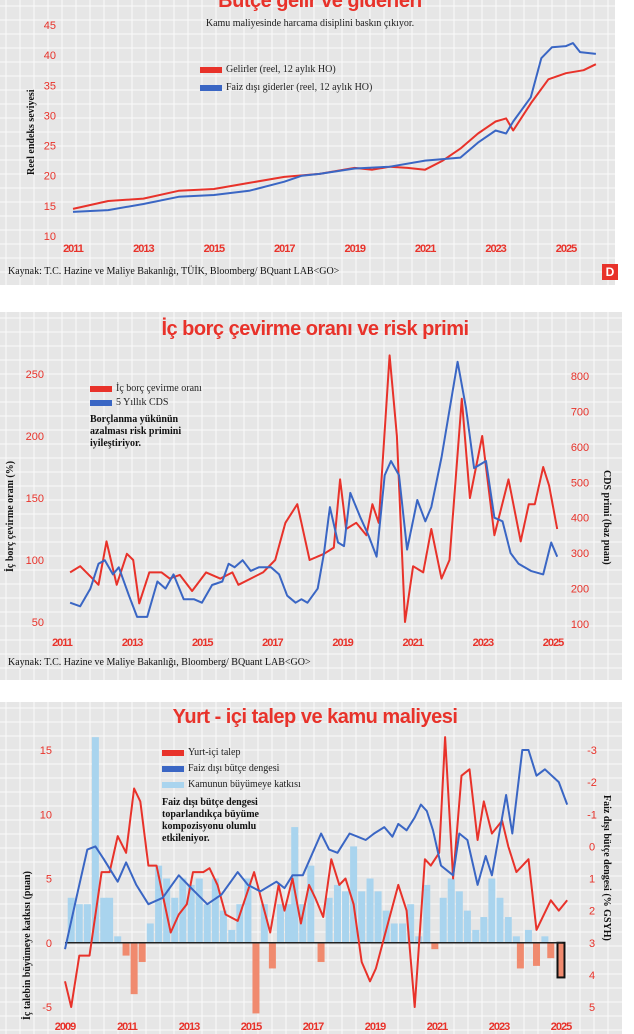  I want to click on y-tick-label: 0, so click(49, 944).